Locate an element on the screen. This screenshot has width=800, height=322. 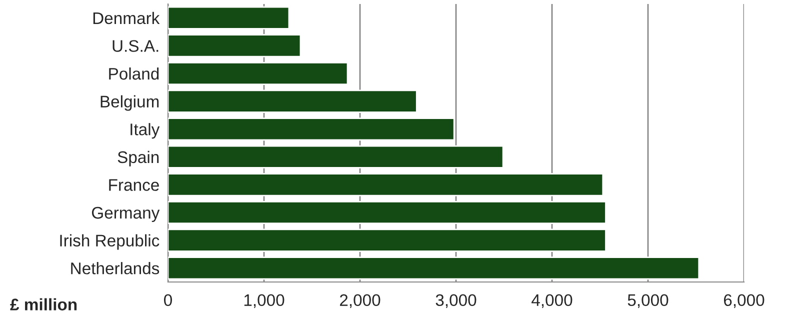
y-tick-label: Italy is located at coordinates (145, 131).